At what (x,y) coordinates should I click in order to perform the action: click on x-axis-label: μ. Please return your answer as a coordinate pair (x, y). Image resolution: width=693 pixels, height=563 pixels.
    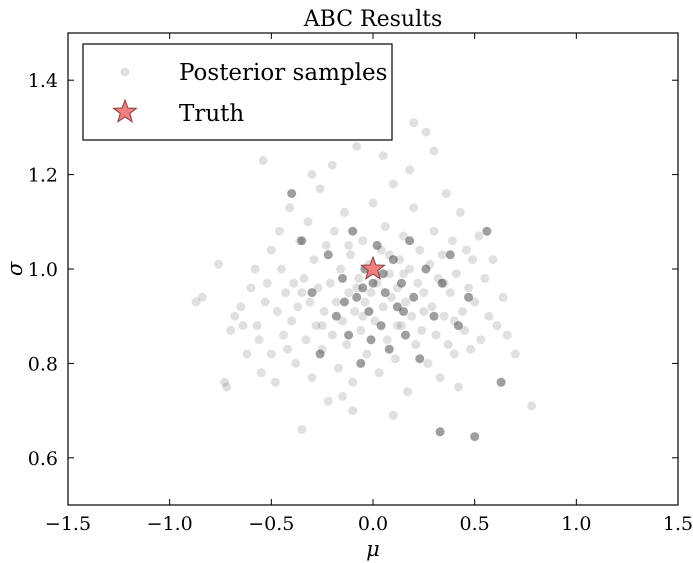
    Looking at the image, I should click on (373, 549).